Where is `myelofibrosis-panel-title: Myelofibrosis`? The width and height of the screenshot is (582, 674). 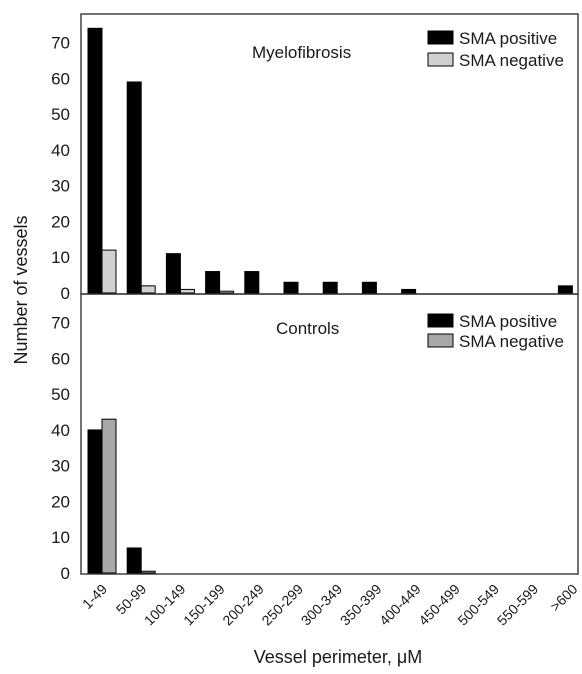
myelofibrosis-panel-title: Myelofibrosis is located at coordinates (301, 52).